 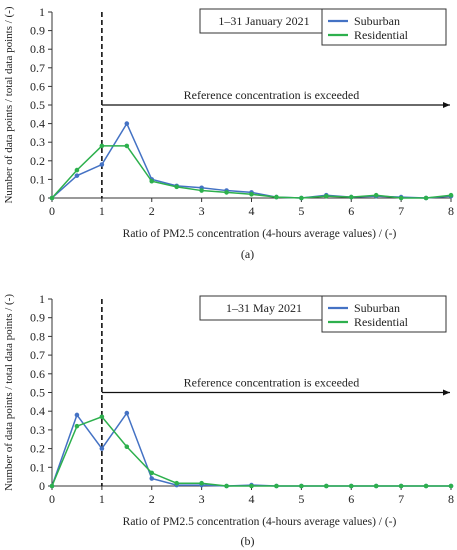 I want to click on panel-label: (b), so click(x=248, y=541).